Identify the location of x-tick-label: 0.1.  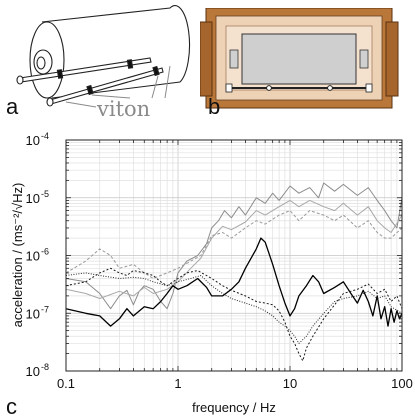
(66, 383).